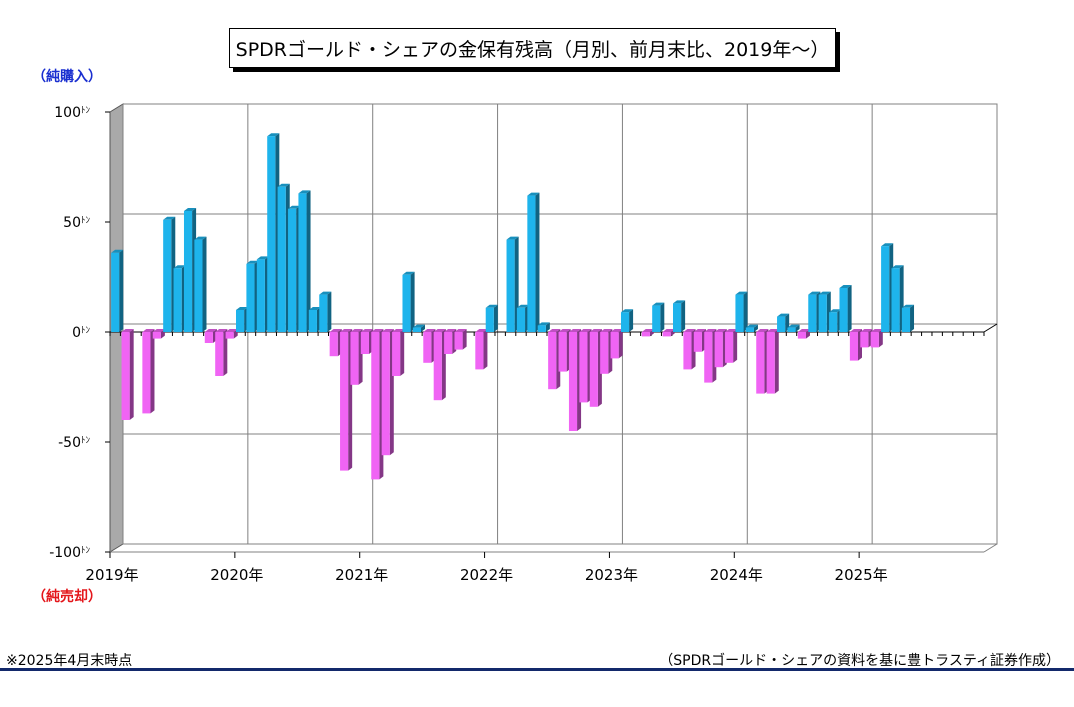 This screenshot has width=1074, height=707. Describe the element at coordinates (537, 669) in the screenshot. I see `bottom-divider` at that location.